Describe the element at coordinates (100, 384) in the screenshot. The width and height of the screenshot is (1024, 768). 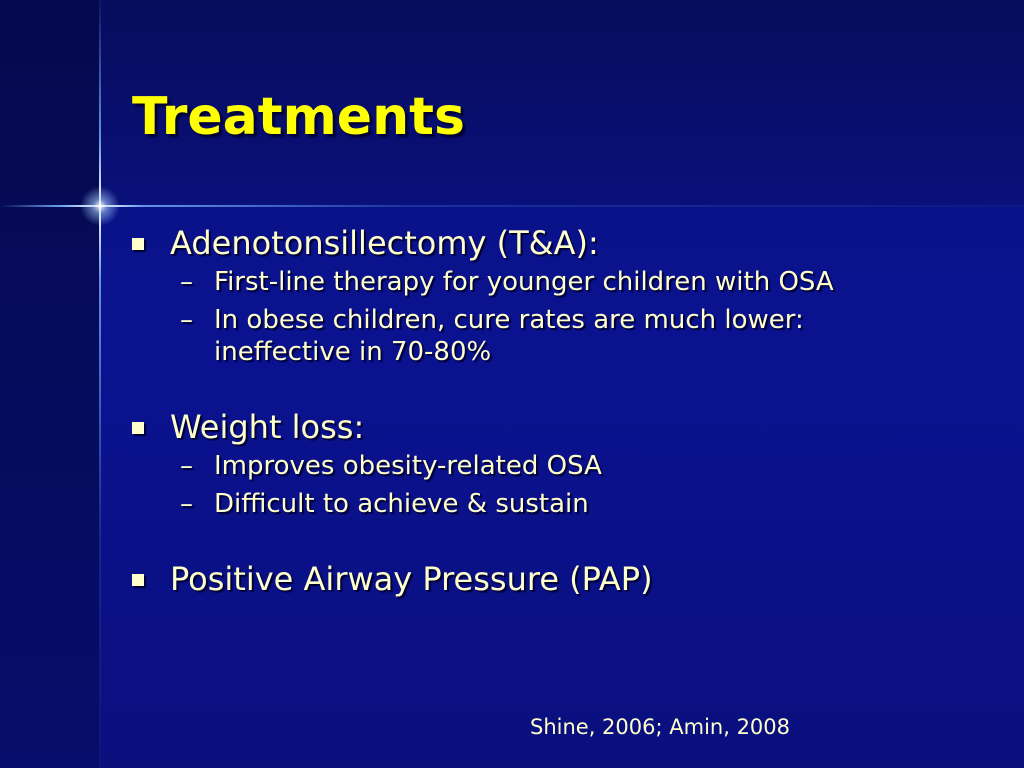
I see `vertical-accent-line` at that location.